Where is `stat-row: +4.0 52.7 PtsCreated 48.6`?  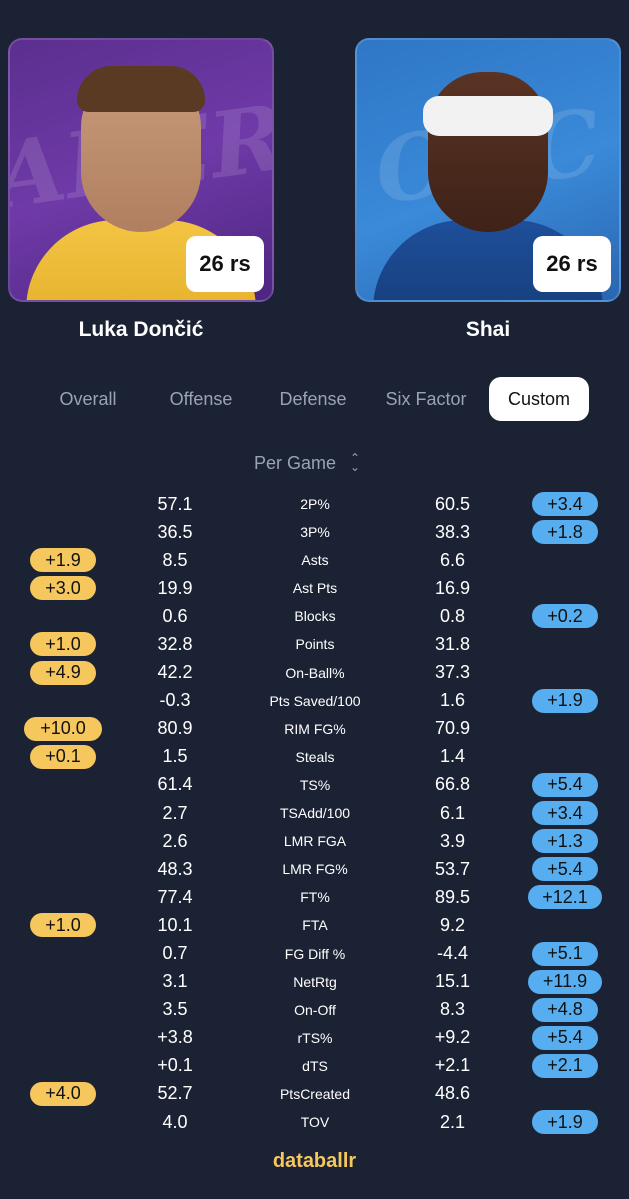 stat-row: +4.0 52.7 PtsCreated 48.6 is located at coordinates (314, 1094).